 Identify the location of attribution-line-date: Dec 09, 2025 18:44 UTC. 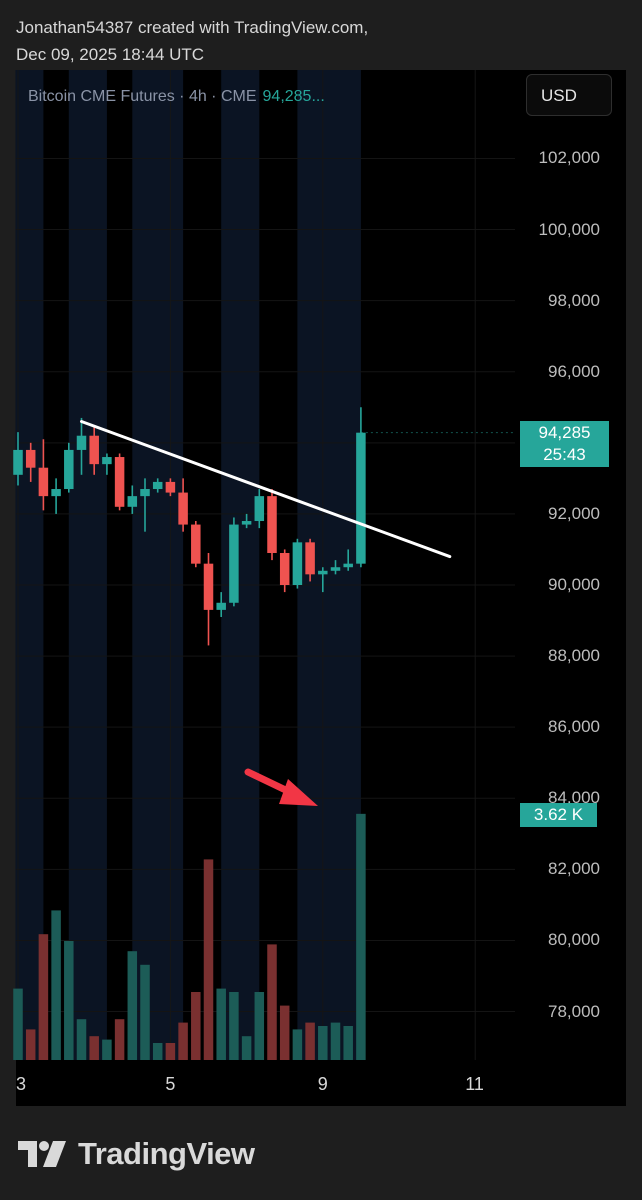
(110, 54).